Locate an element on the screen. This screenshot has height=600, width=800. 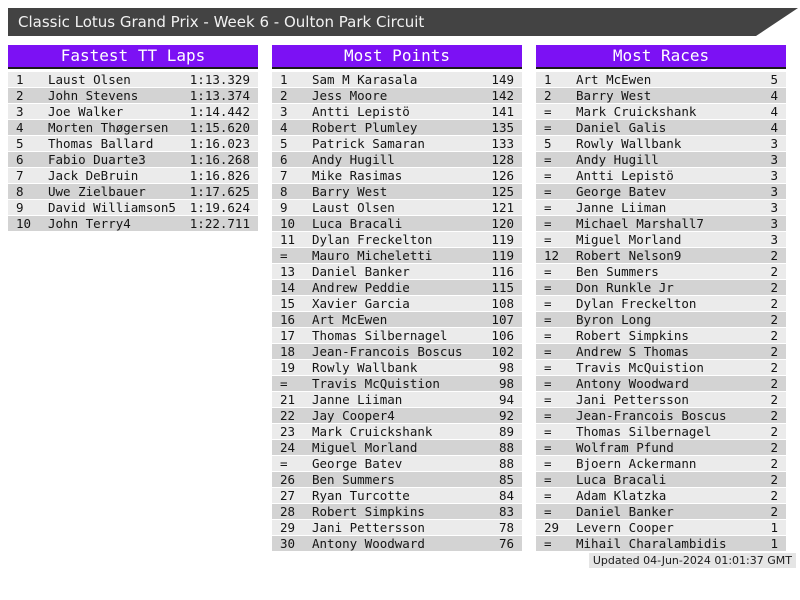
table-row: = Miguel Morland 3 is located at coordinates (661, 239).